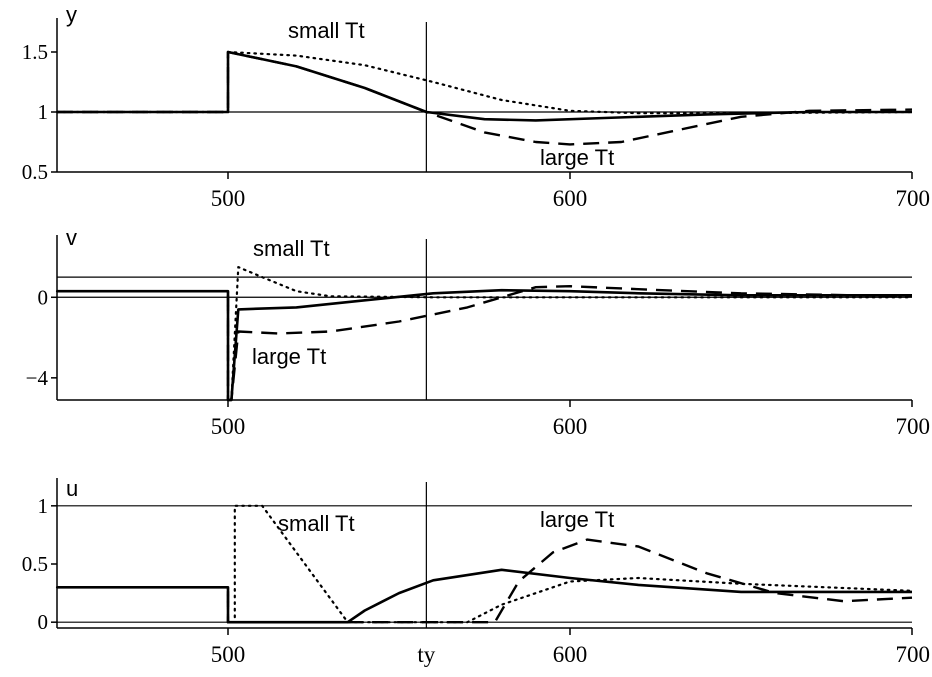  What do you see at coordinates (426, 654) in the screenshot?
I see `x-marker-label: ty` at bounding box center [426, 654].